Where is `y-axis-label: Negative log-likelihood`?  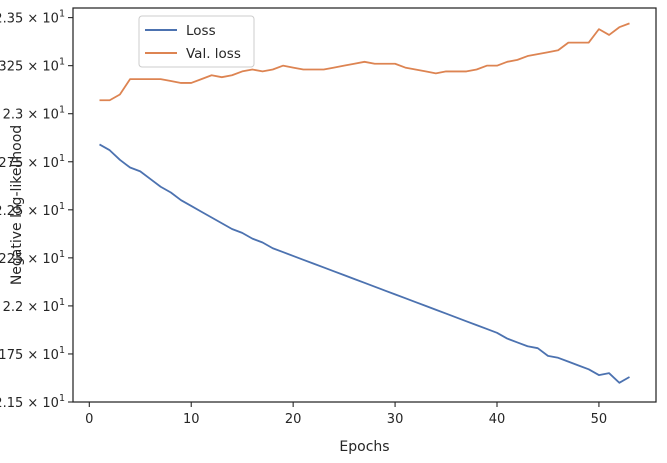
y-axis-label: Negative log-likelihood is located at coordinates (17, 205).